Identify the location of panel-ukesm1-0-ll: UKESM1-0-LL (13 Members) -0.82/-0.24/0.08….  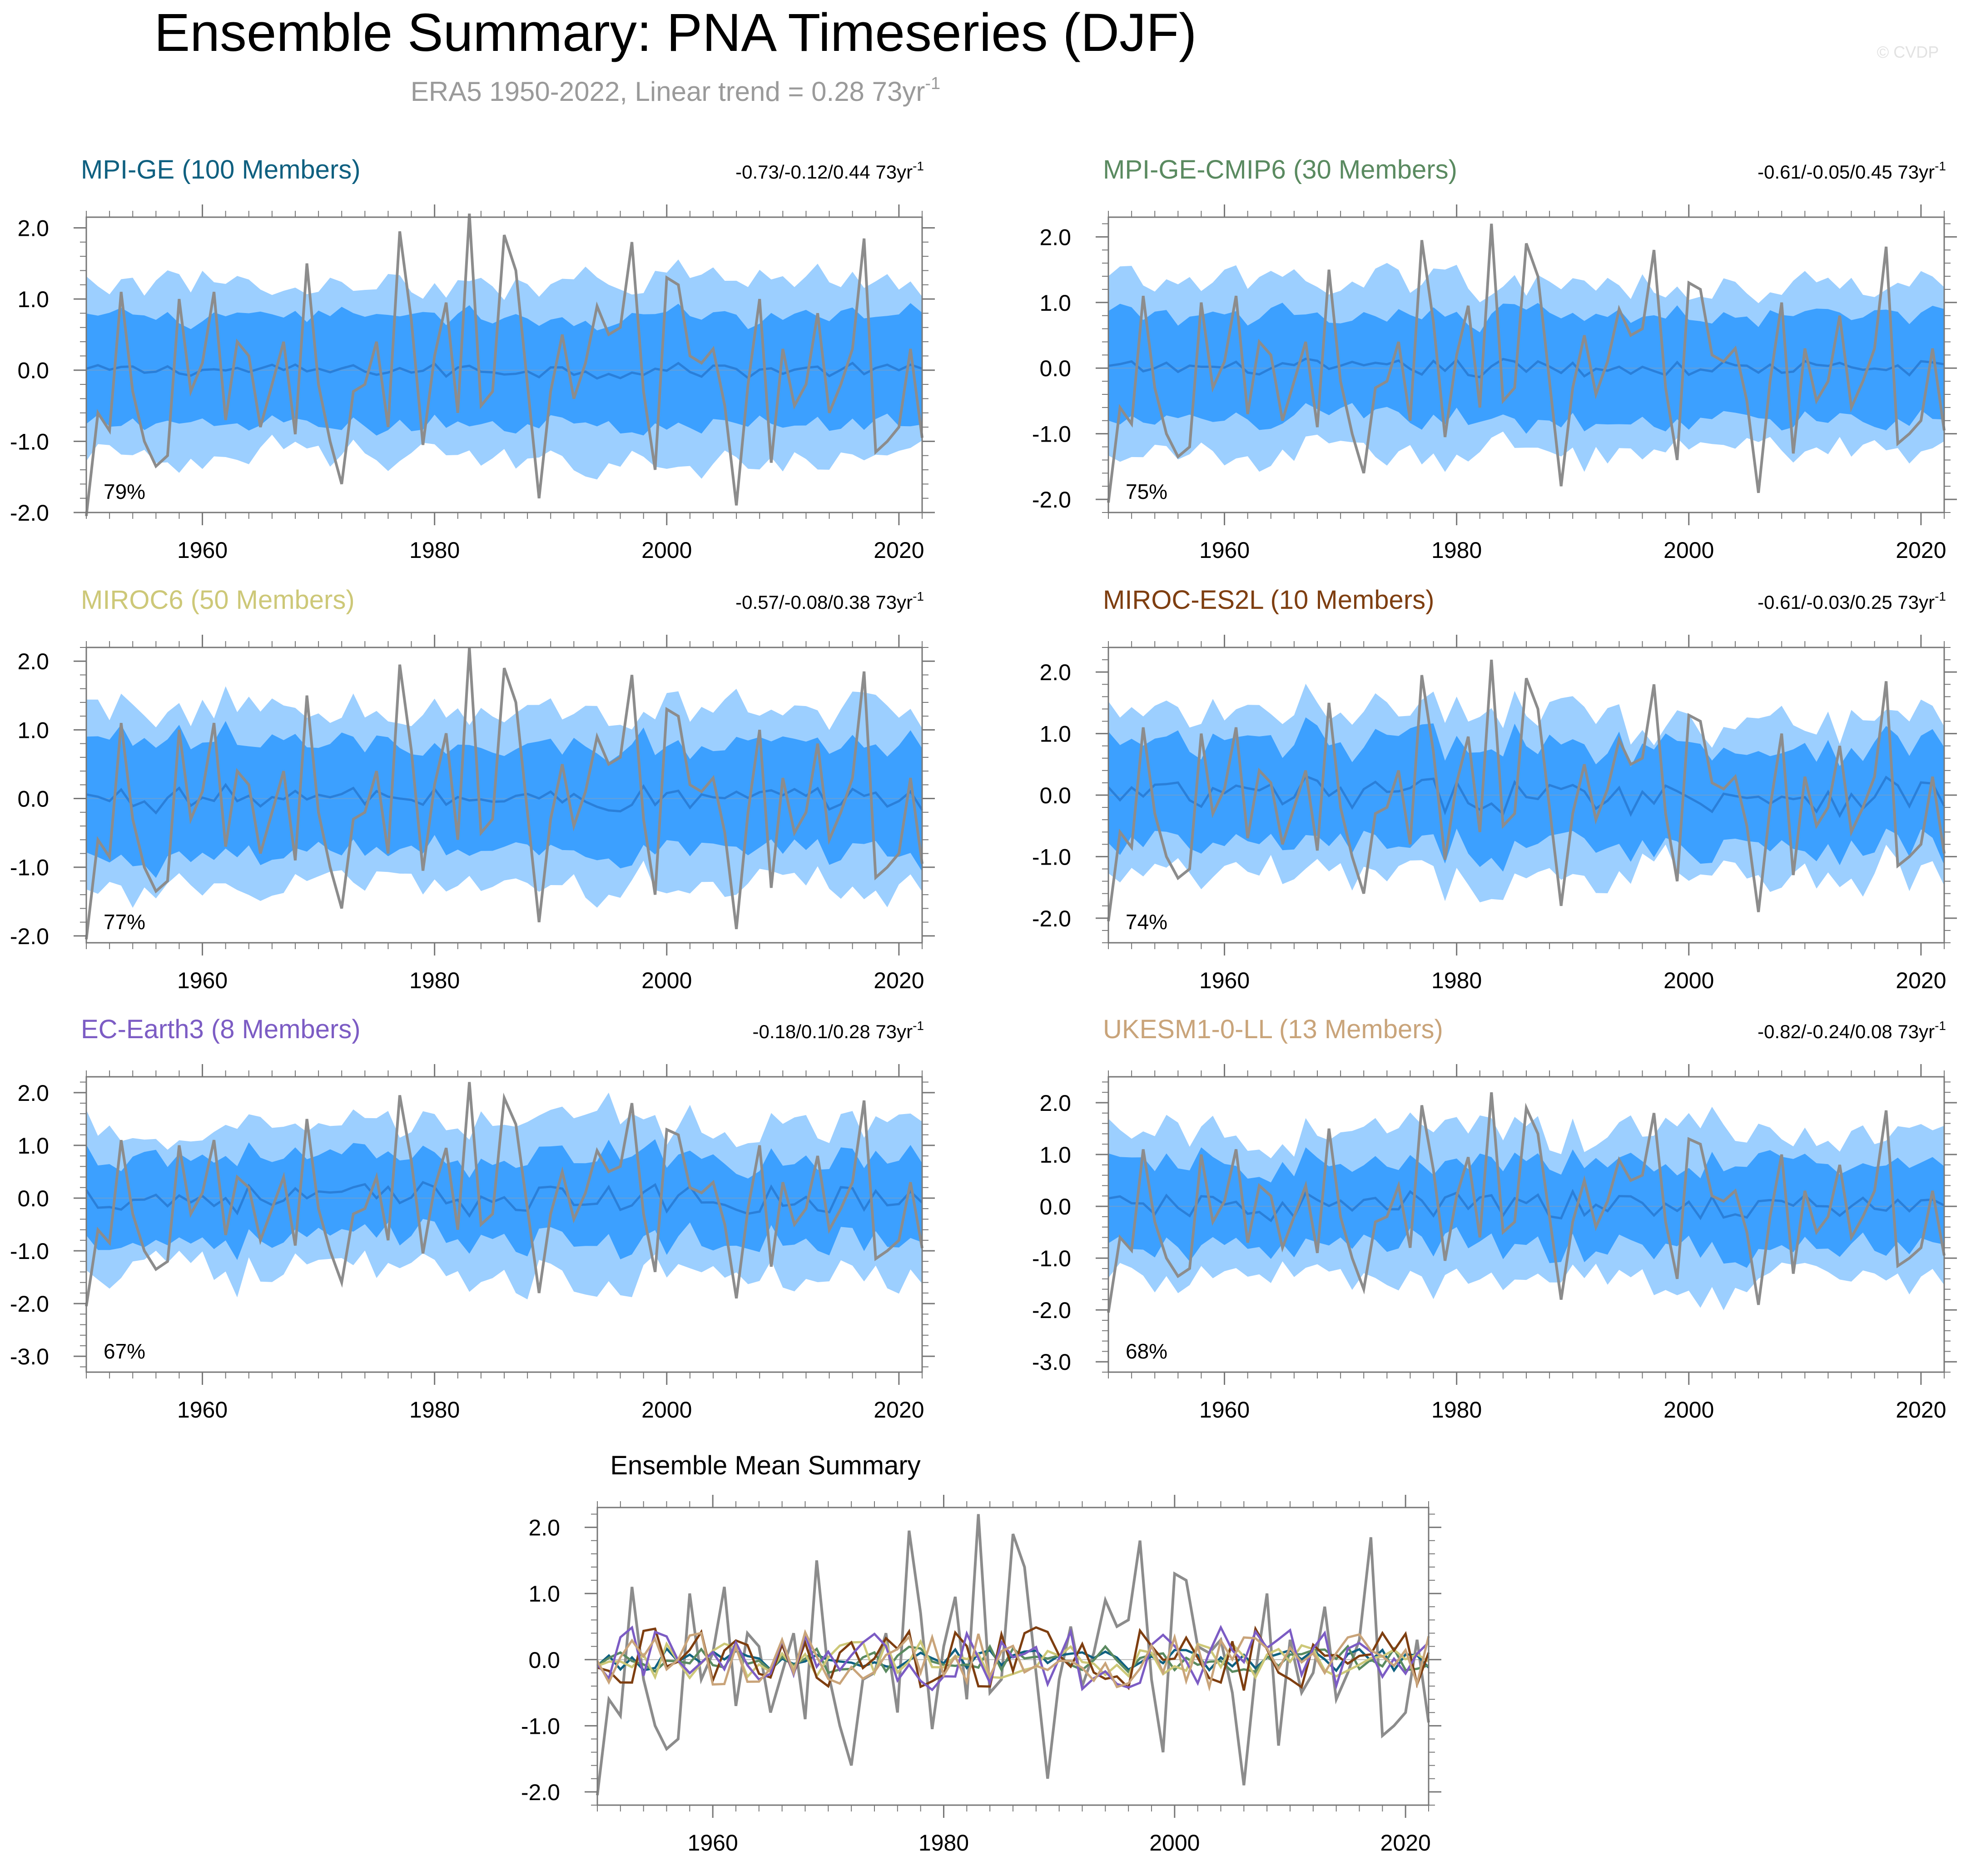
(1494, 1219).